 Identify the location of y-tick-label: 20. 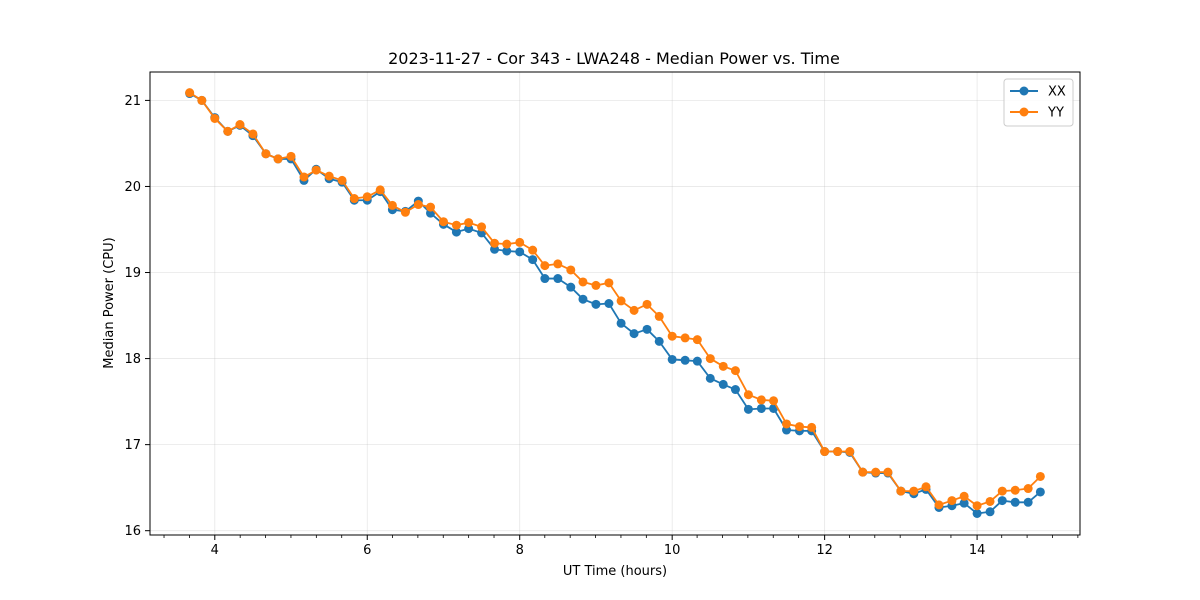
(132, 187).